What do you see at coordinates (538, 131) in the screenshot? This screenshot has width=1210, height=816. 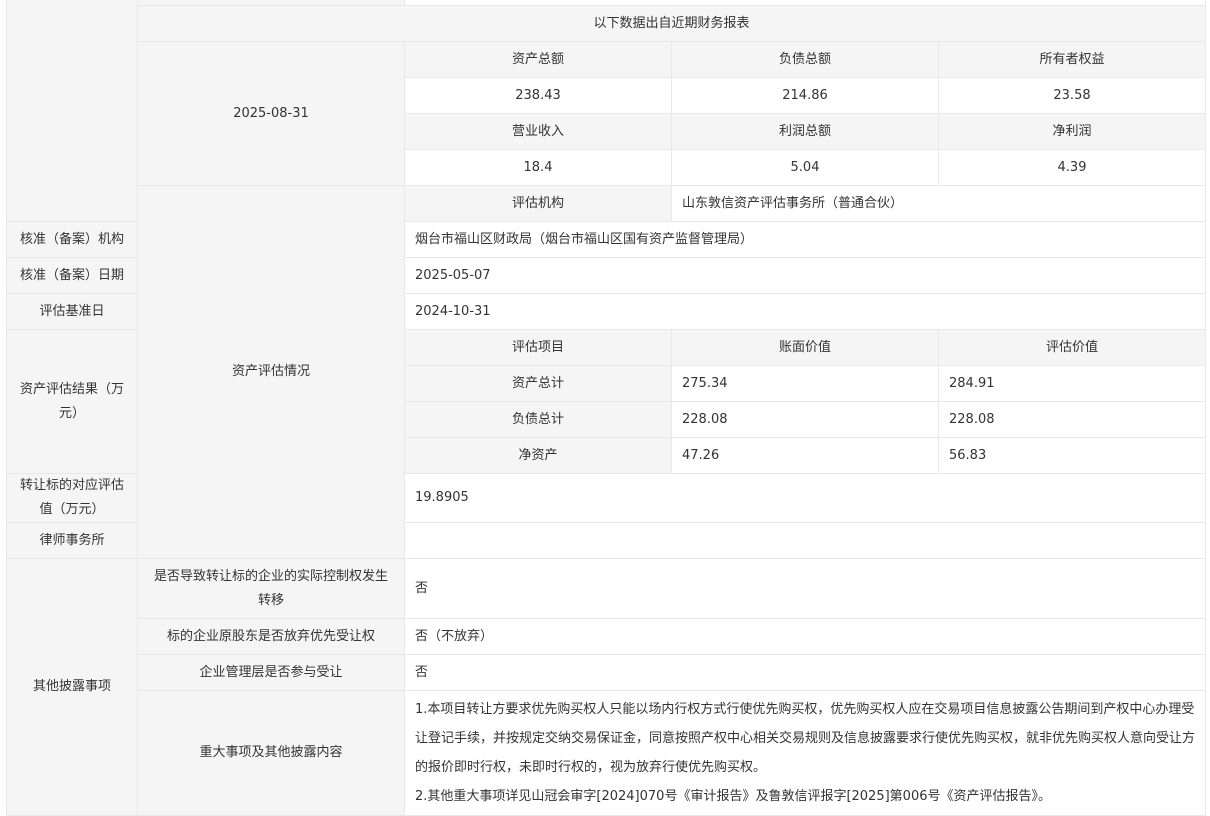 I see `label-revenue: 营业收入` at bounding box center [538, 131].